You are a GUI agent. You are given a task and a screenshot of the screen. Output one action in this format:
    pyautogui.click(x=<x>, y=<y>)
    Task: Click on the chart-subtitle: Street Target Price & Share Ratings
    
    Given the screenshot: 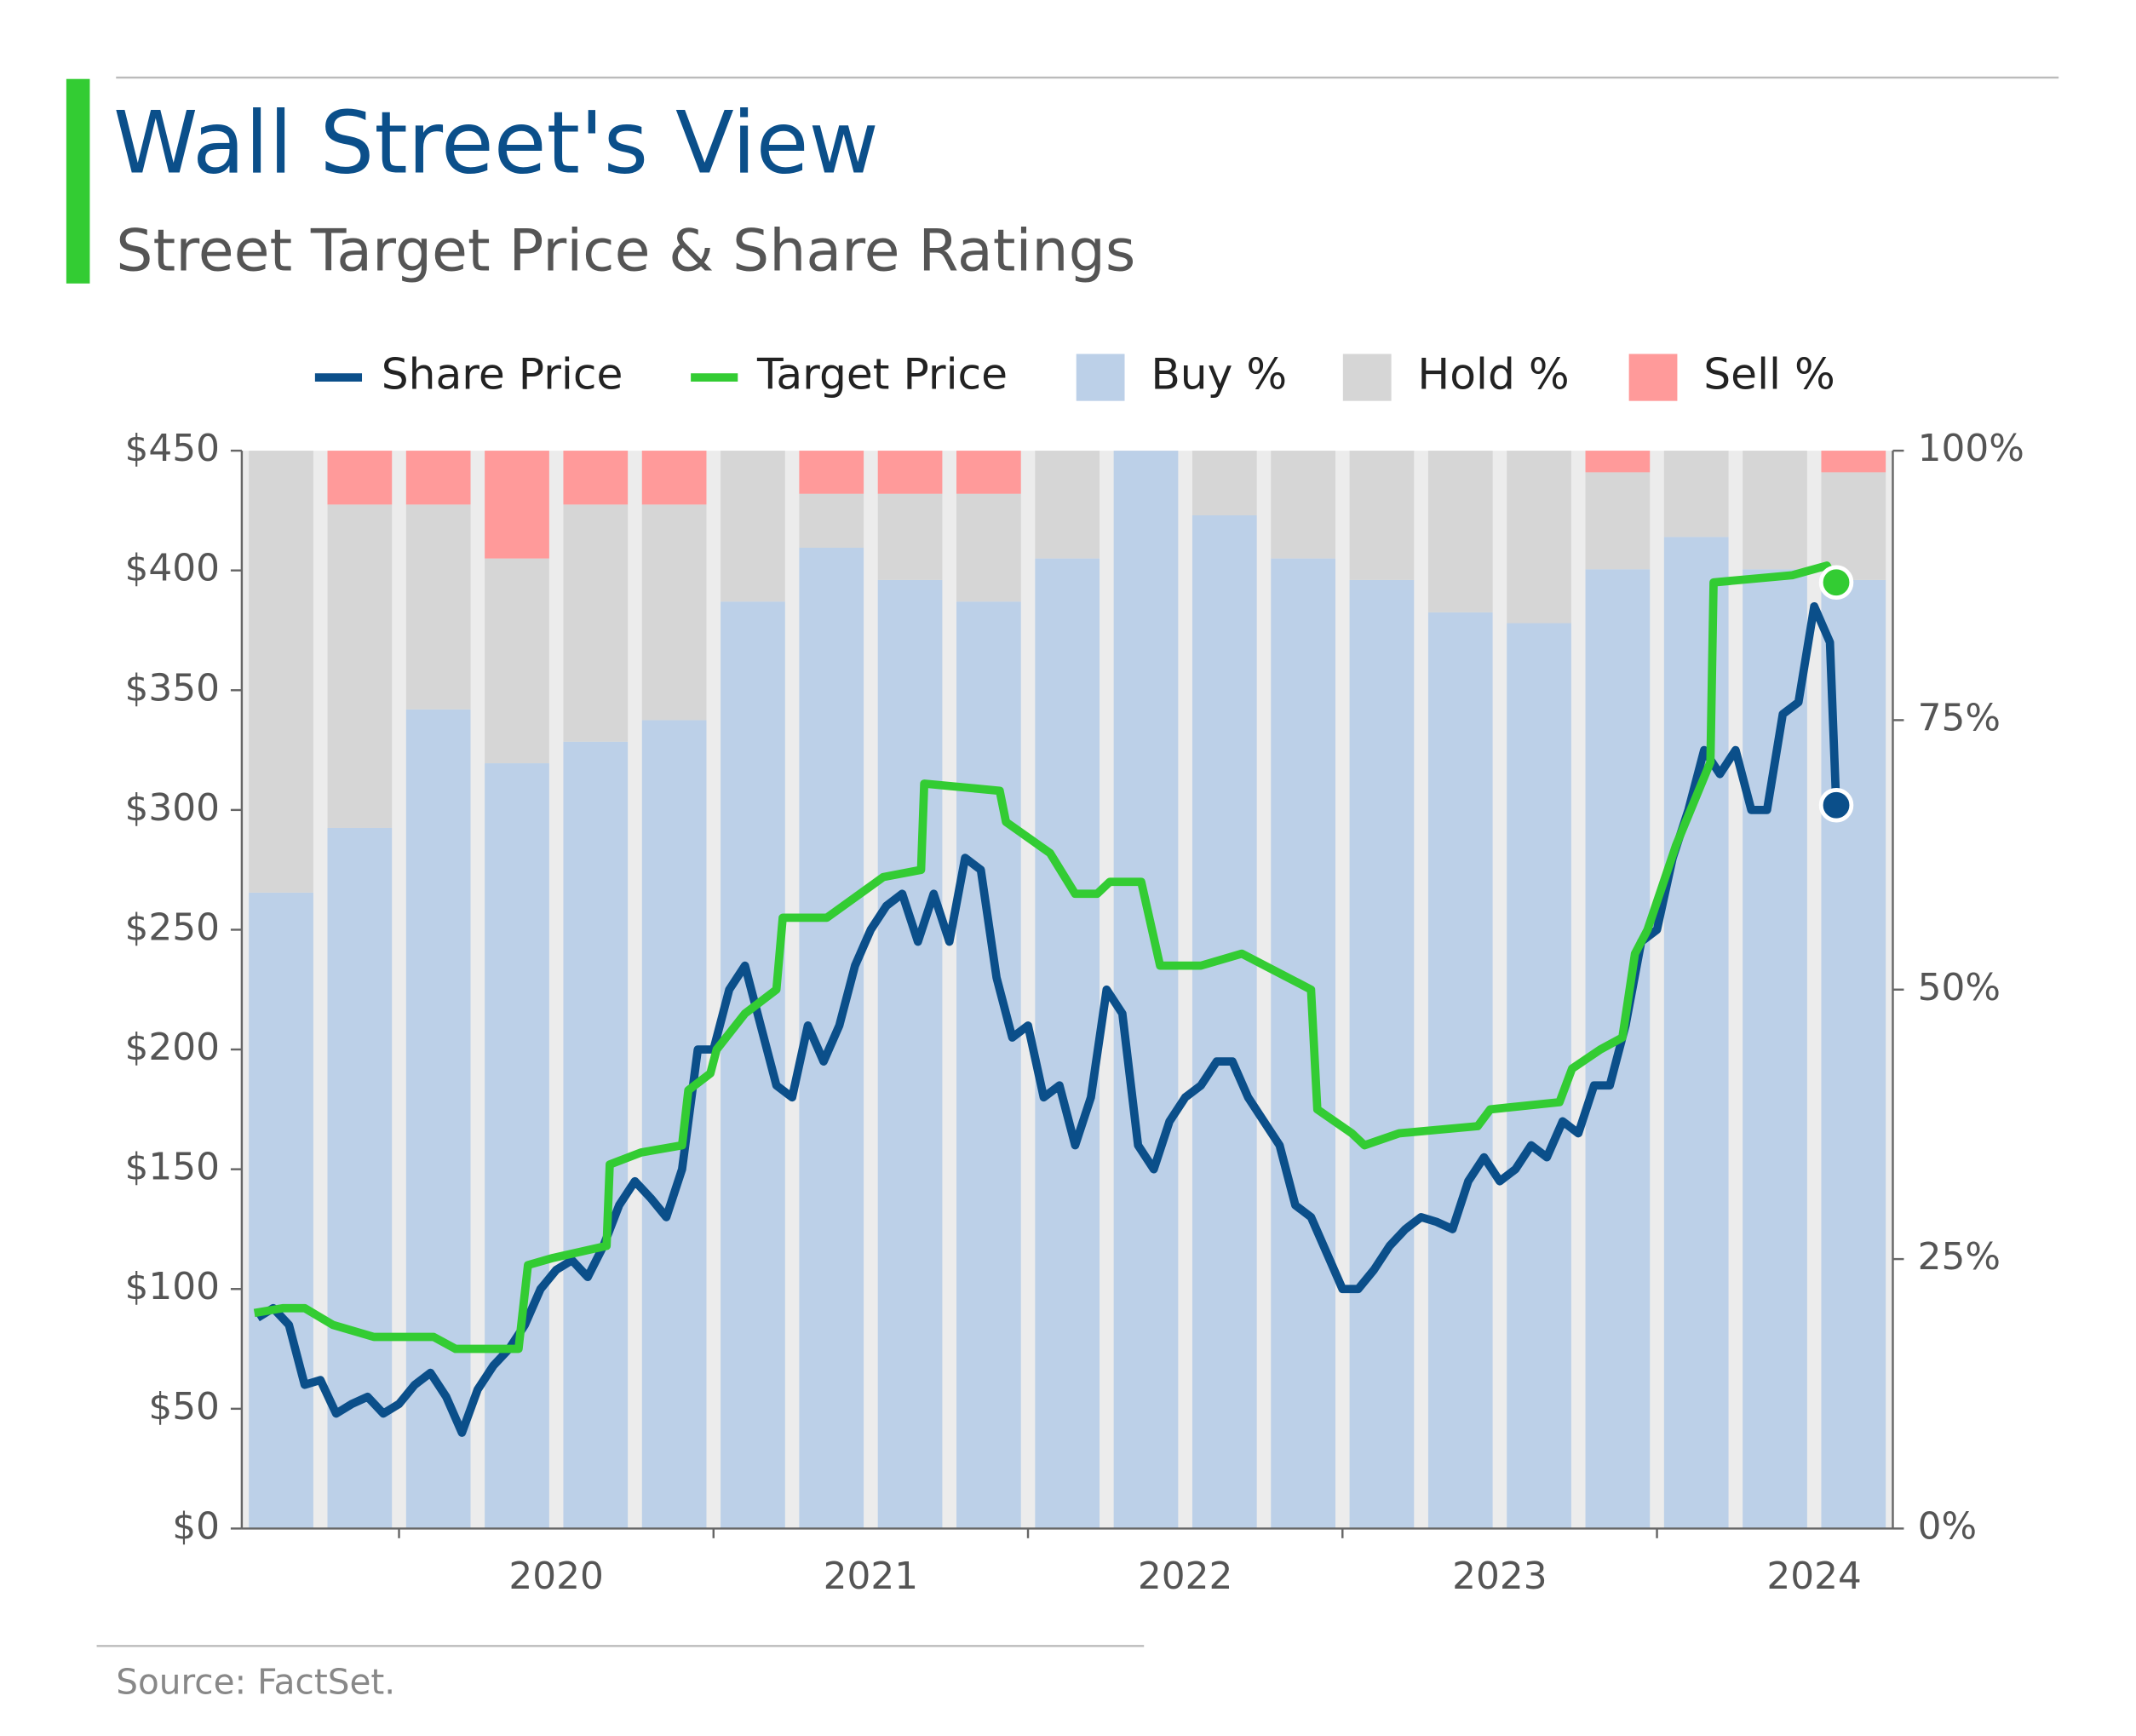 What is the action you would take?
    pyautogui.click(x=625, y=251)
    